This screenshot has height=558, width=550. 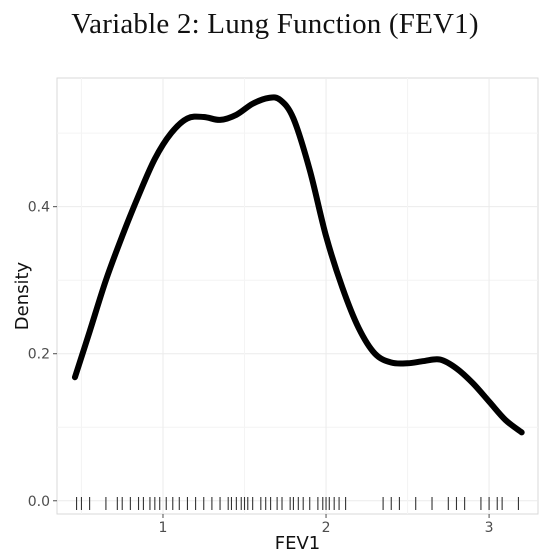 I want to click on y-tick-label: 0.0, so click(x=39, y=502).